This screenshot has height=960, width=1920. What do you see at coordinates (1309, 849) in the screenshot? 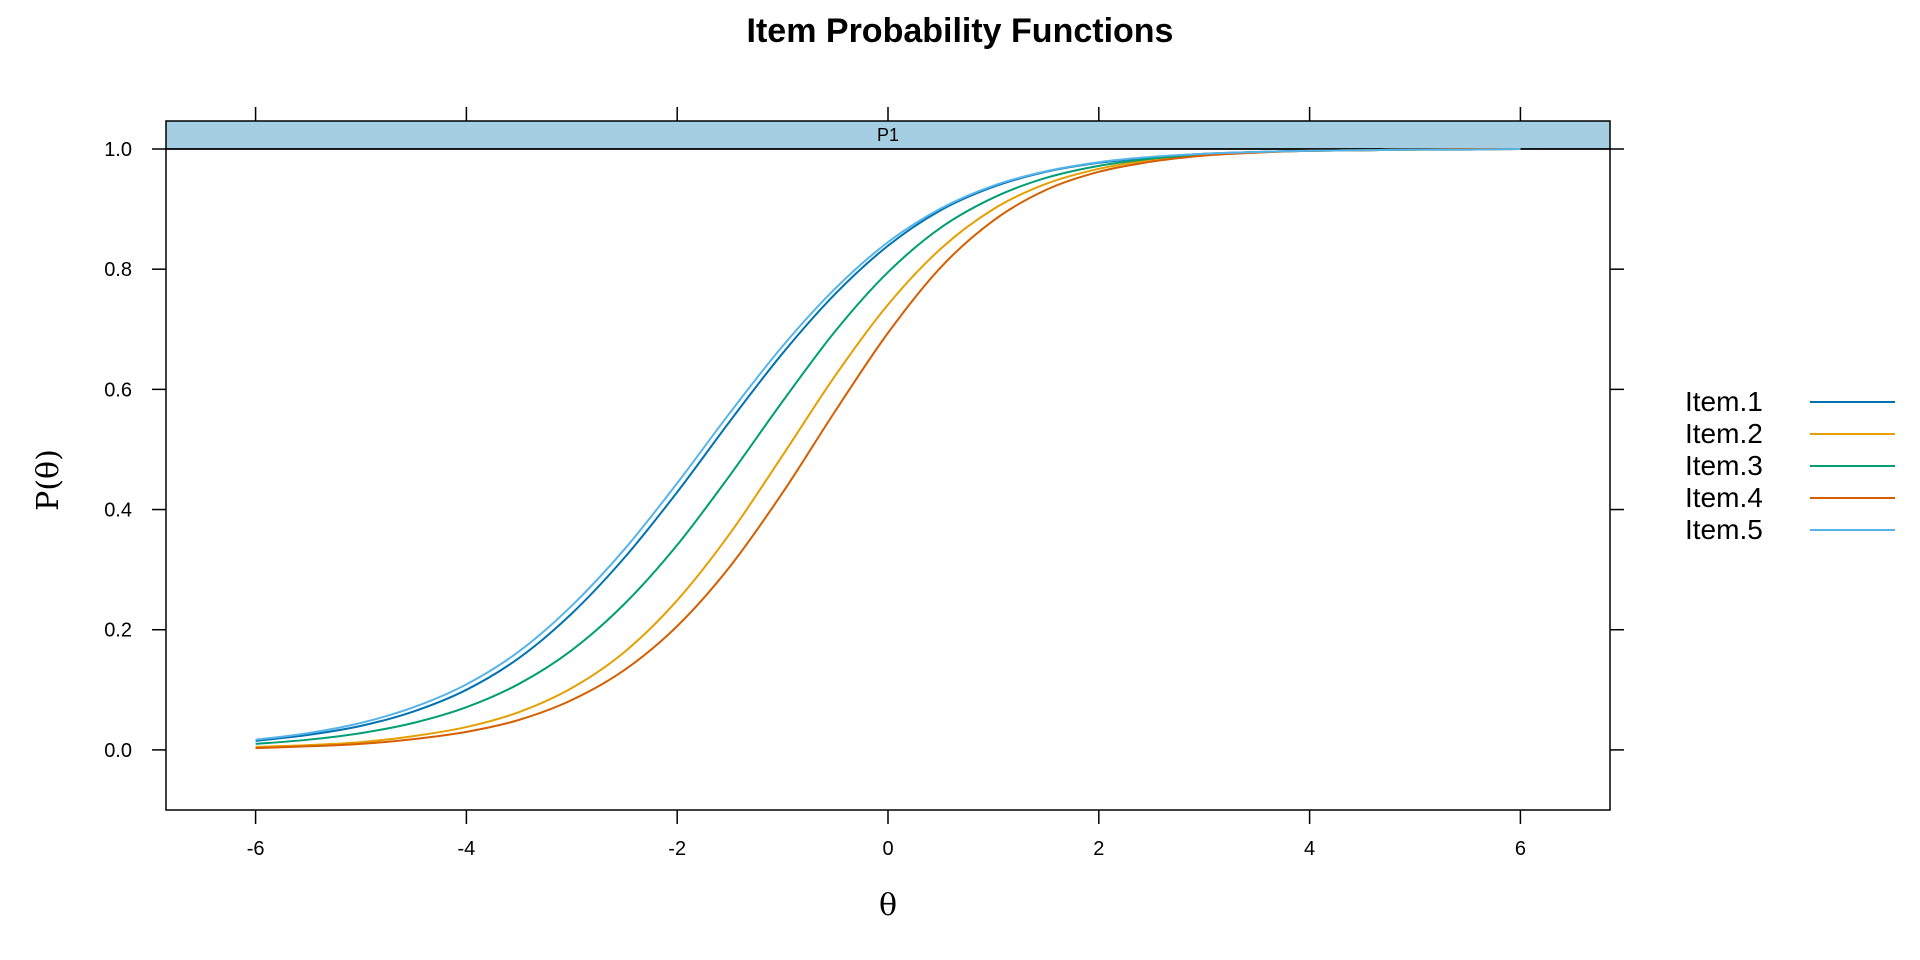
I see `x-tick-label: 4` at bounding box center [1309, 849].